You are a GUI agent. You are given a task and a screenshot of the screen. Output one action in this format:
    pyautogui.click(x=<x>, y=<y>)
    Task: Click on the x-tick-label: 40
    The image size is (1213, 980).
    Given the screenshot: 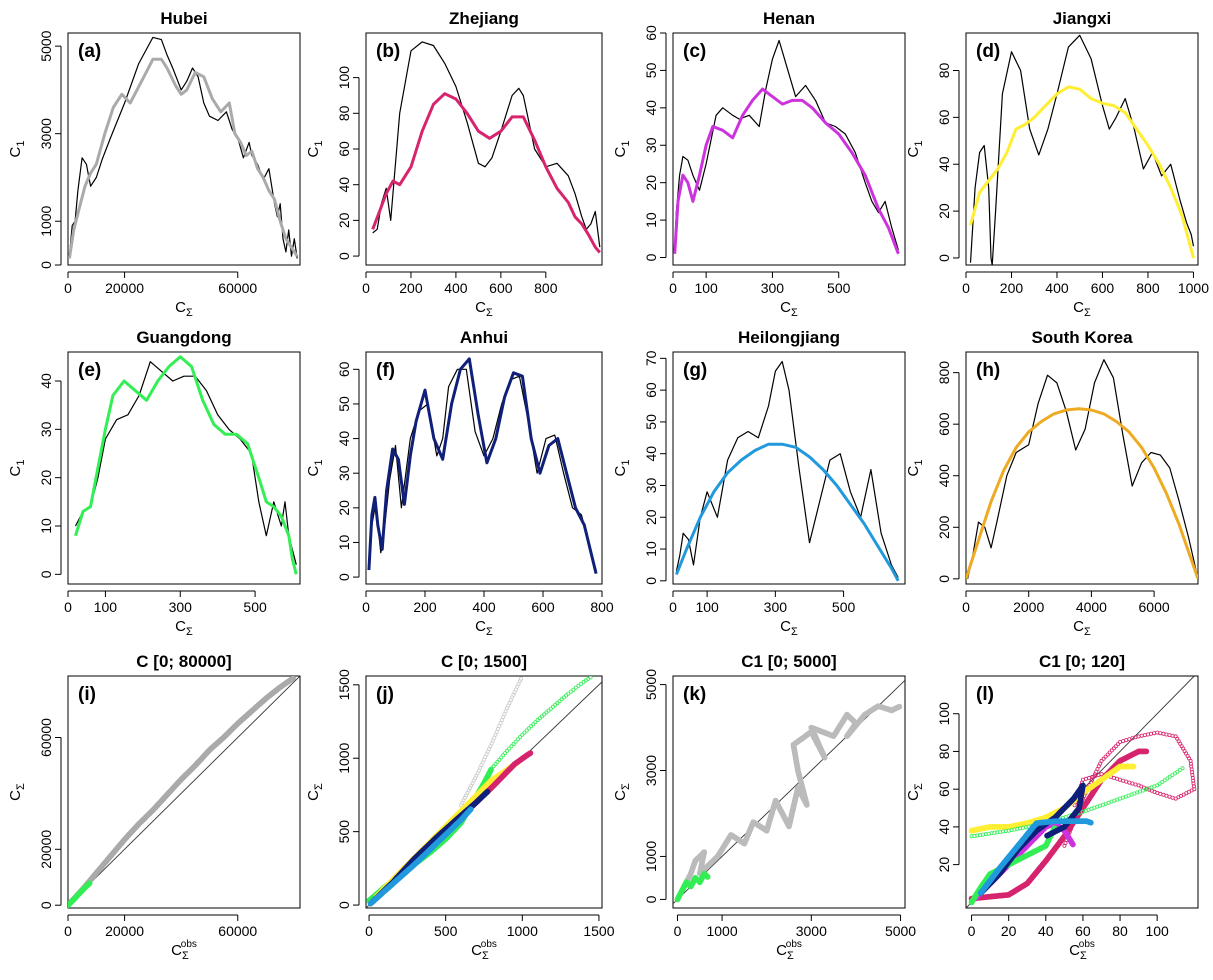 What is the action you would take?
    pyautogui.click(x=1046, y=931)
    